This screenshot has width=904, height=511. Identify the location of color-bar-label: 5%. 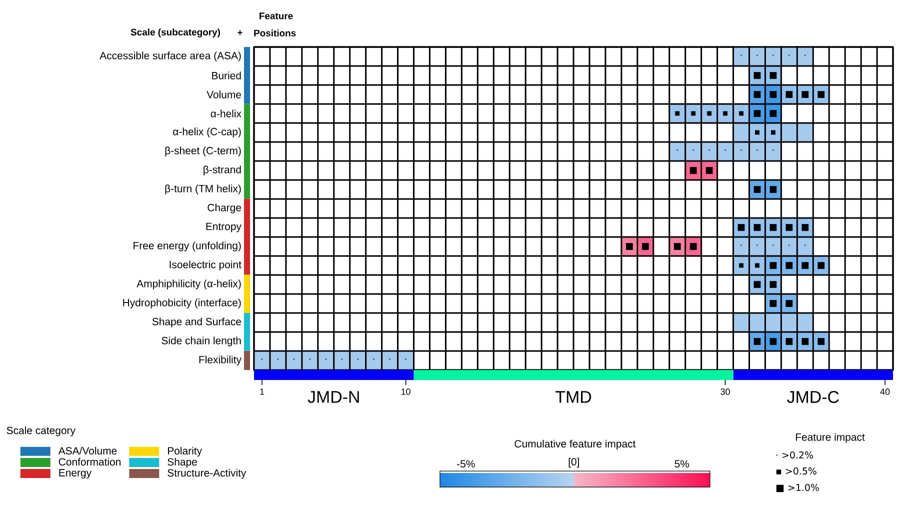
(682, 464).